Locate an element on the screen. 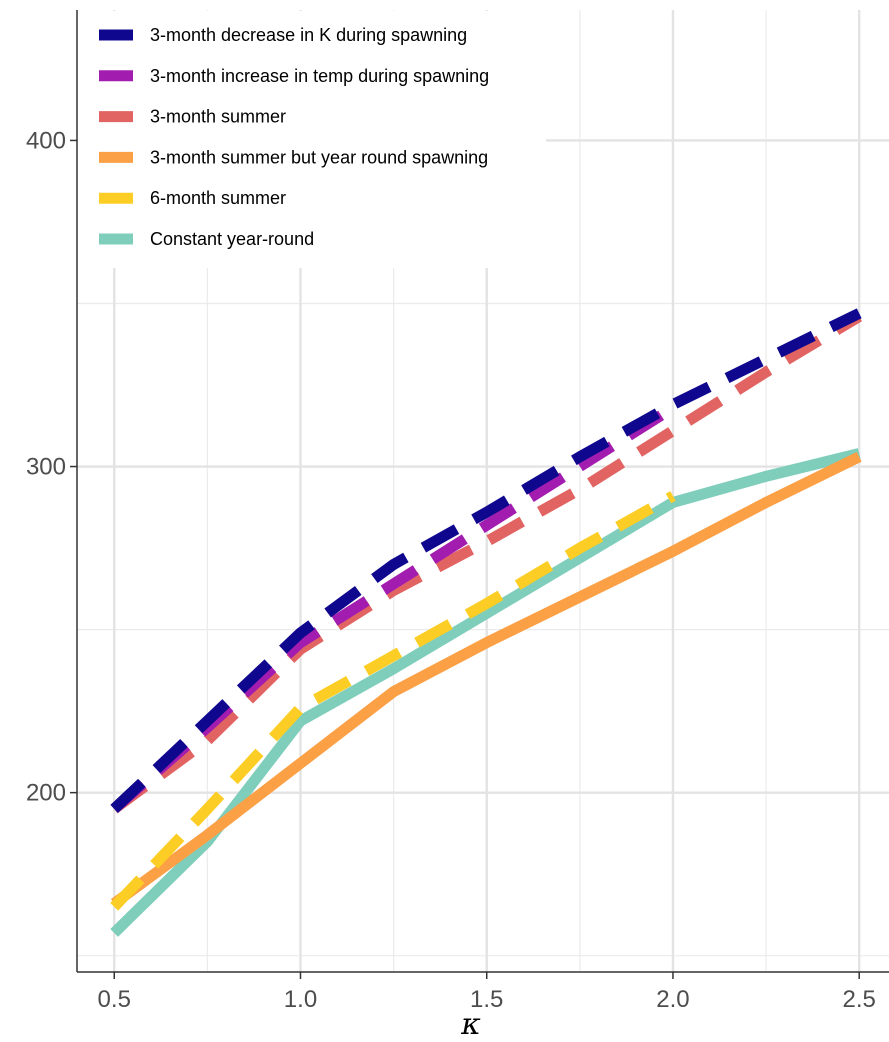 This screenshot has width=889, height=1042. x-tick-label: 0.5 is located at coordinates (114, 999).